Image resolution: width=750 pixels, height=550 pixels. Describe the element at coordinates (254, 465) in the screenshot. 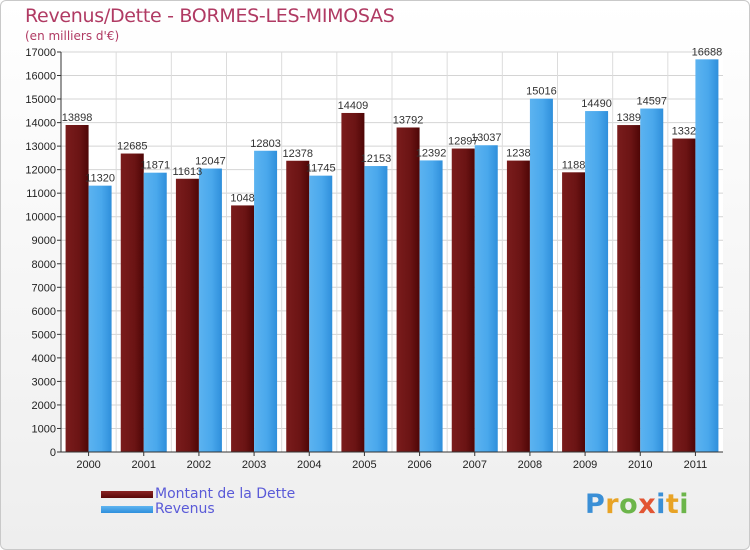

I see `x-tick-label: 2003` at that location.